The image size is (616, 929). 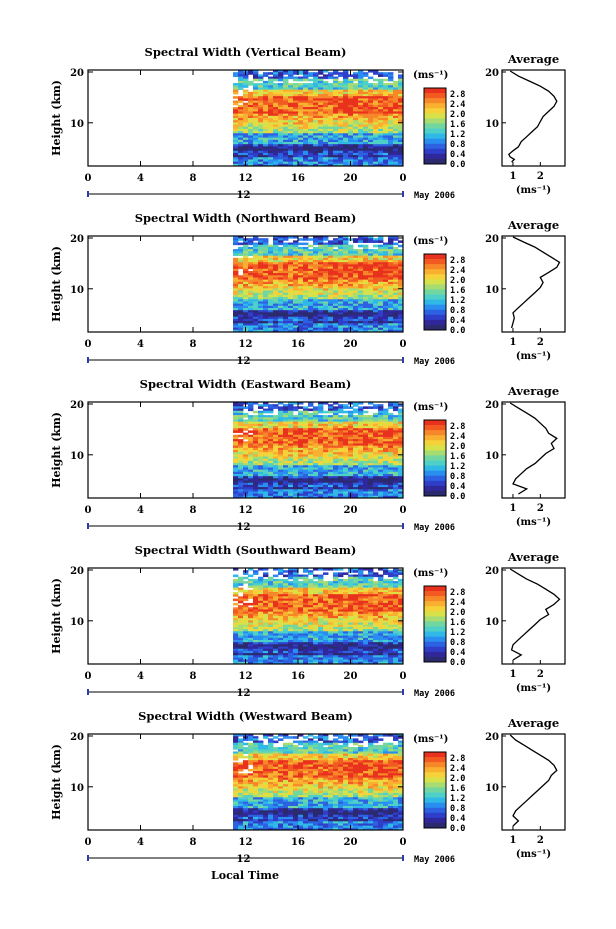 I want to click on y-tick-label: 20, so click(x=77, y=73).